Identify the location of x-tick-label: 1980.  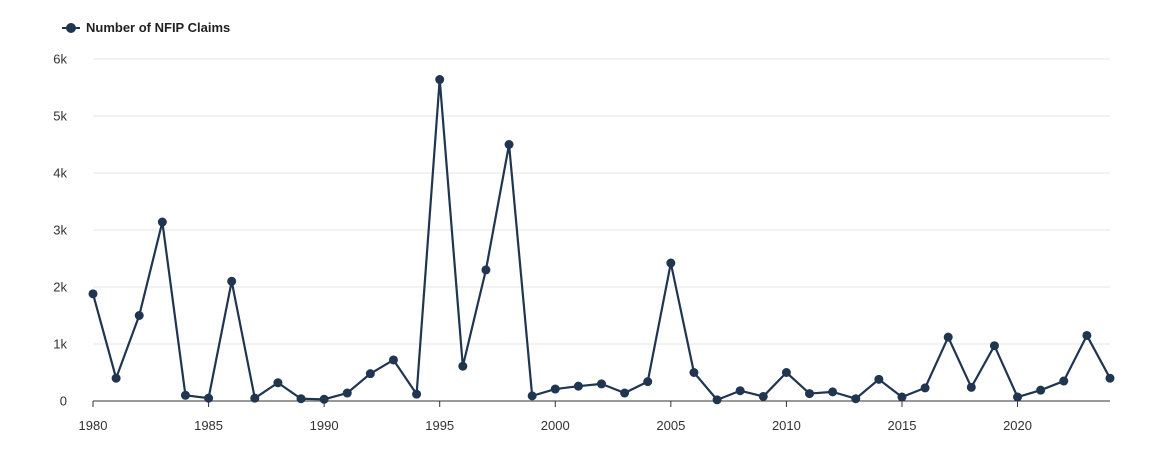
(93, 425).